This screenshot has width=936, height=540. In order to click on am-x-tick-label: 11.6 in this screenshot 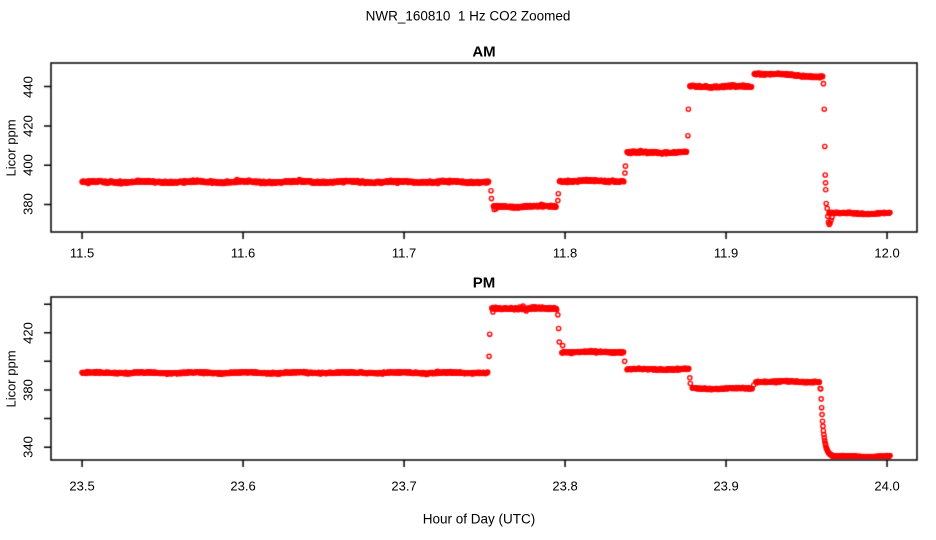, I will do `click(243, 253)`.